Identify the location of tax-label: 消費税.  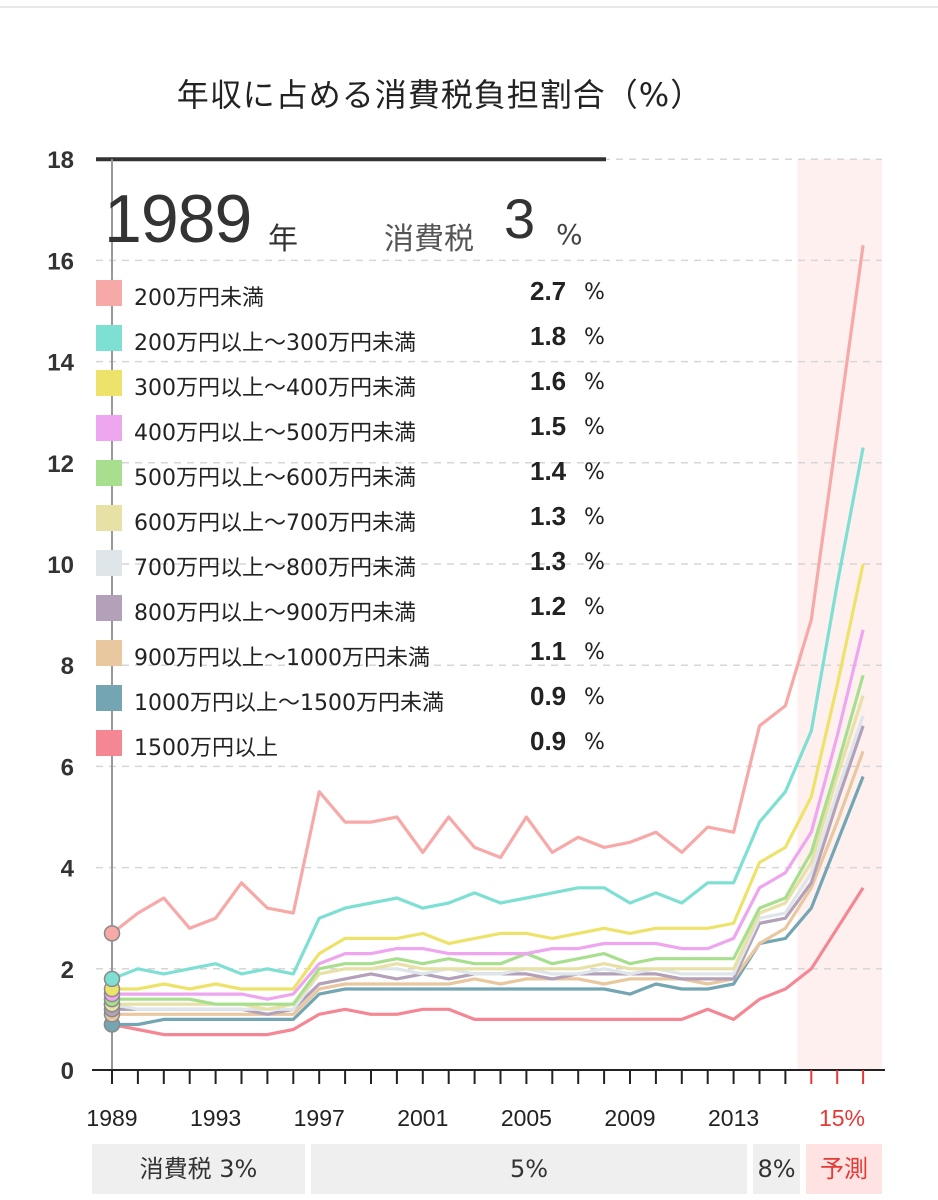
(429, 239).